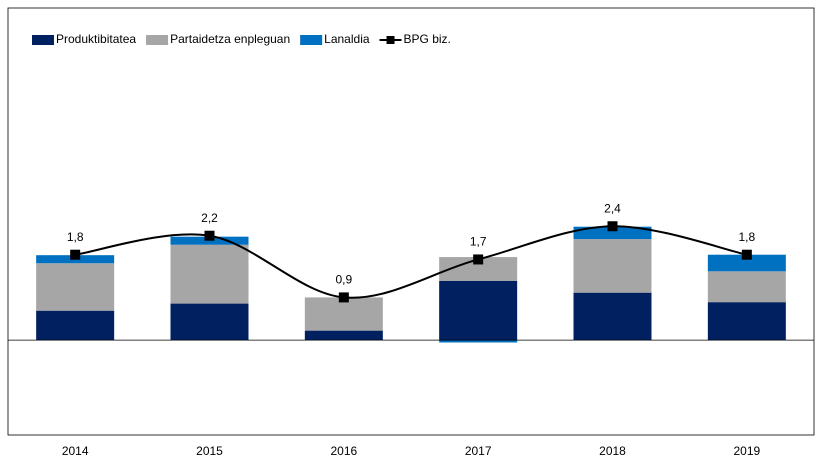 This screenshot has width=816, height=464. I want to click on x-tick-label: 2014, so click(75, 451).